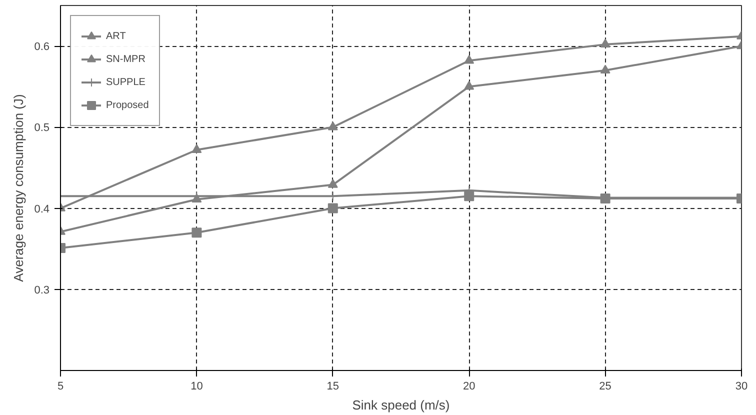 Image resolution: width=756 pixels, height=415 pixels. What do you see at coordinates (196, 386) in the screenshot?
I see `x-tick-label: 10` at bounding box center [196, 386].